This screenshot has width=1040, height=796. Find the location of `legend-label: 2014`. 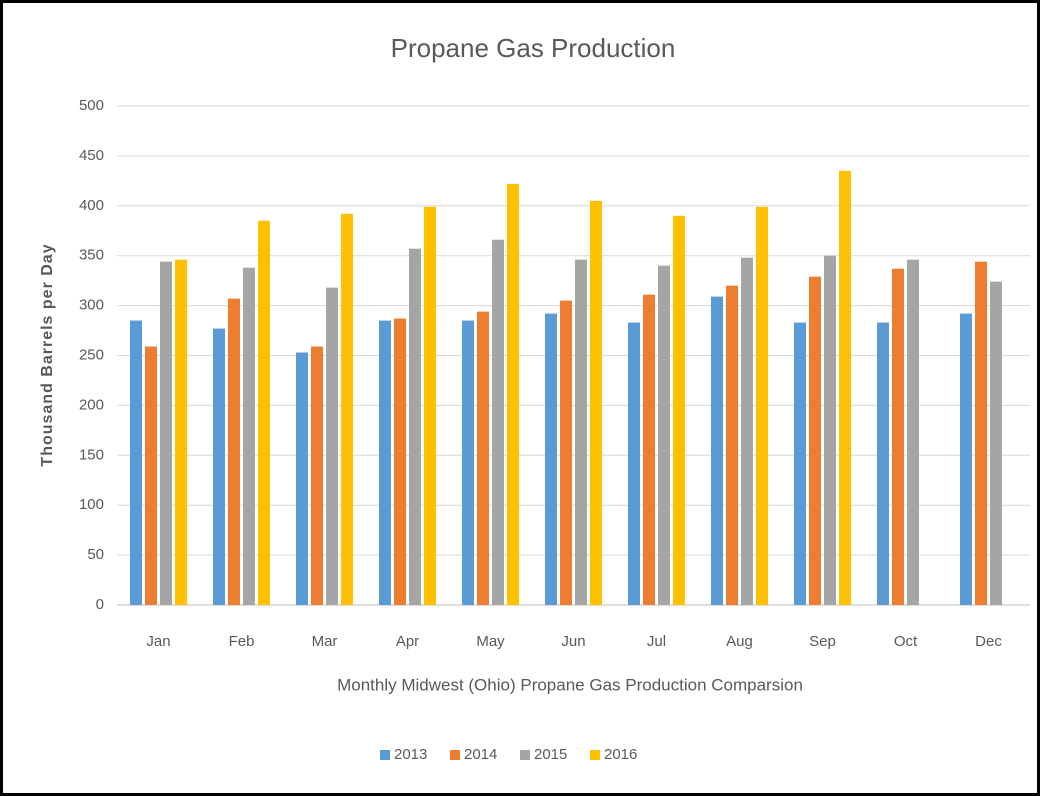

legend-label: 2014 is located at coordinates (480, 754).